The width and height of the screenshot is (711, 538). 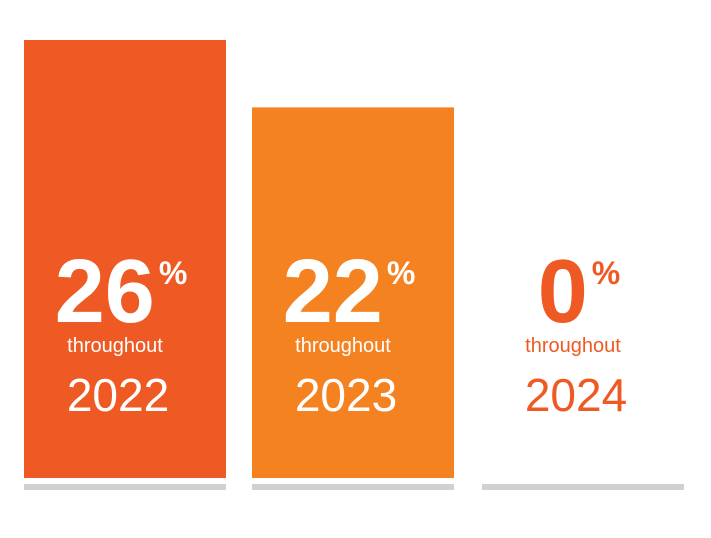 I want to click on baselines-layer, so click(x=354, y=487).